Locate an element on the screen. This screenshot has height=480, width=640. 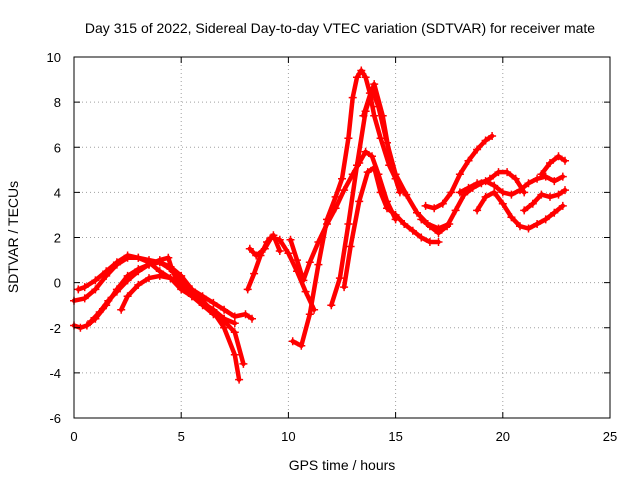
x-tick-label: 15 is located at coordinates (395, 436).